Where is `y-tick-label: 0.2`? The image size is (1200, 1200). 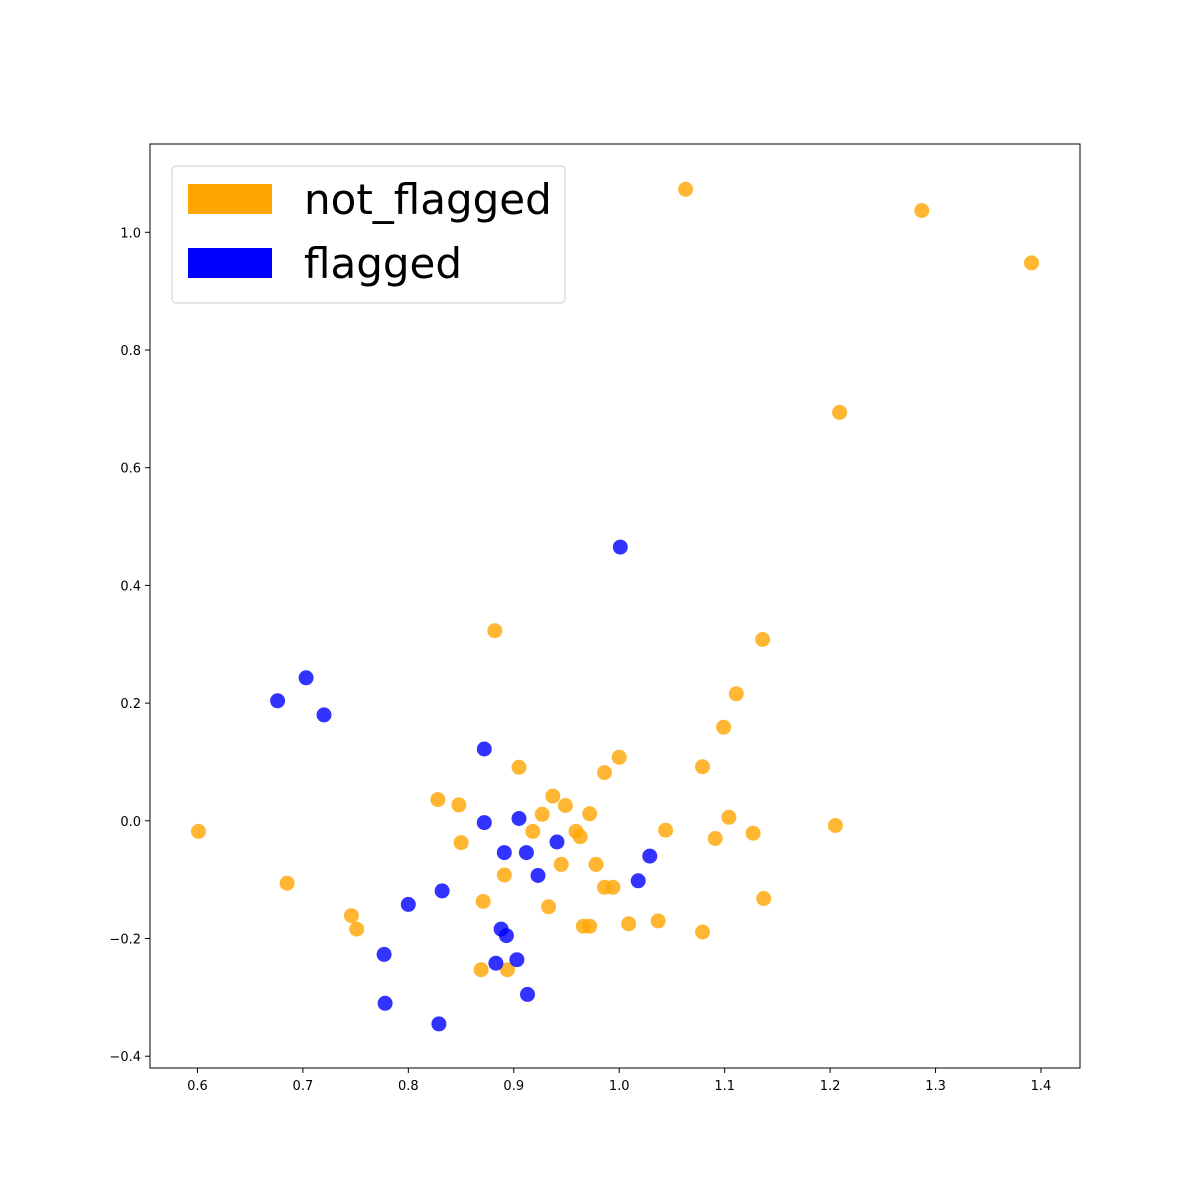
y-tick-label: 0.2 is located at coordinates (130, 704).